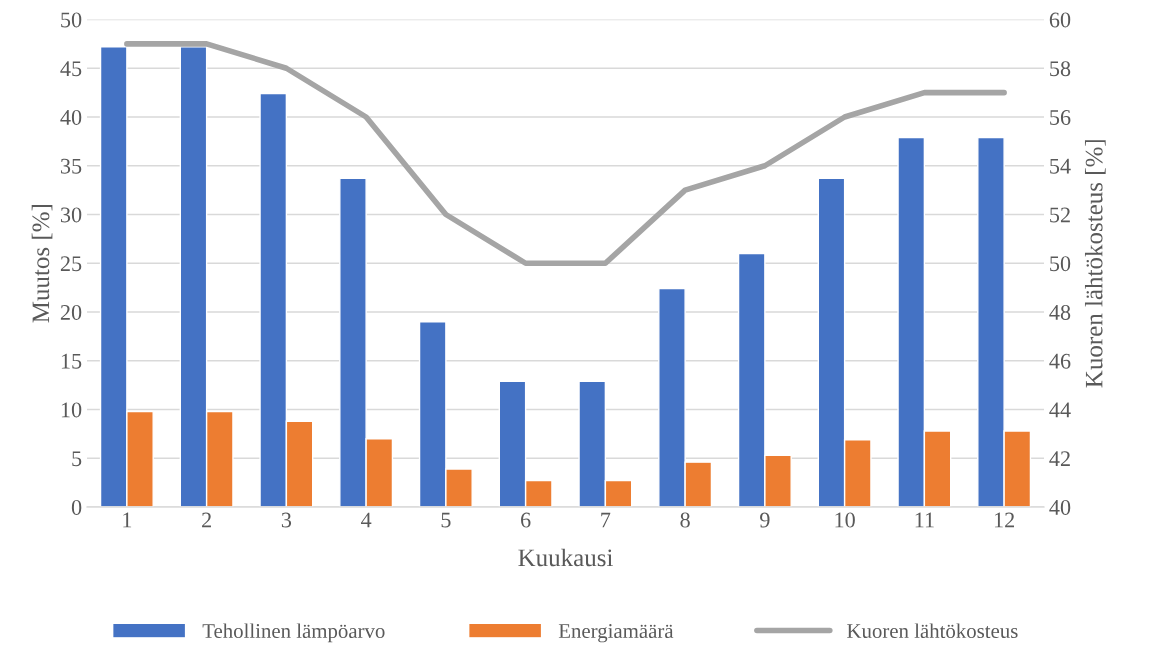 Image resolution: width=1160 pixels, height=650 pixels. I want to click on legend-label: Energiamäärä, so click(616, 633).